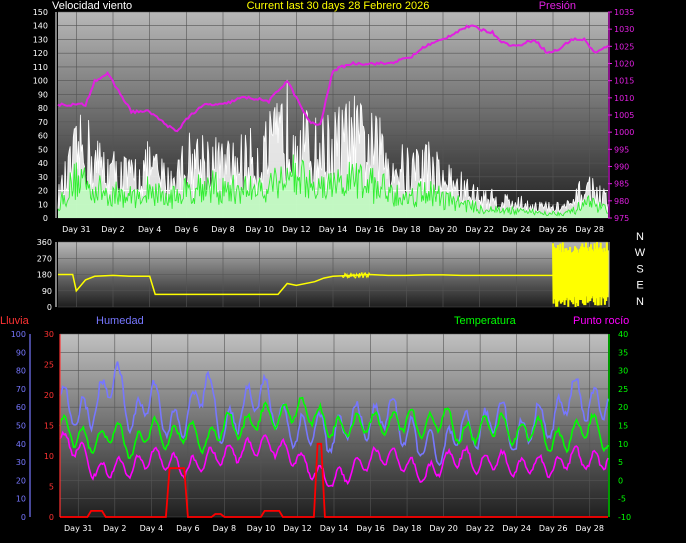 This screenshot has height=543, width=686. Describe the element at coordinates (21, 352) in the screenshot. I see `humidity-tick-label: 90` at that location.